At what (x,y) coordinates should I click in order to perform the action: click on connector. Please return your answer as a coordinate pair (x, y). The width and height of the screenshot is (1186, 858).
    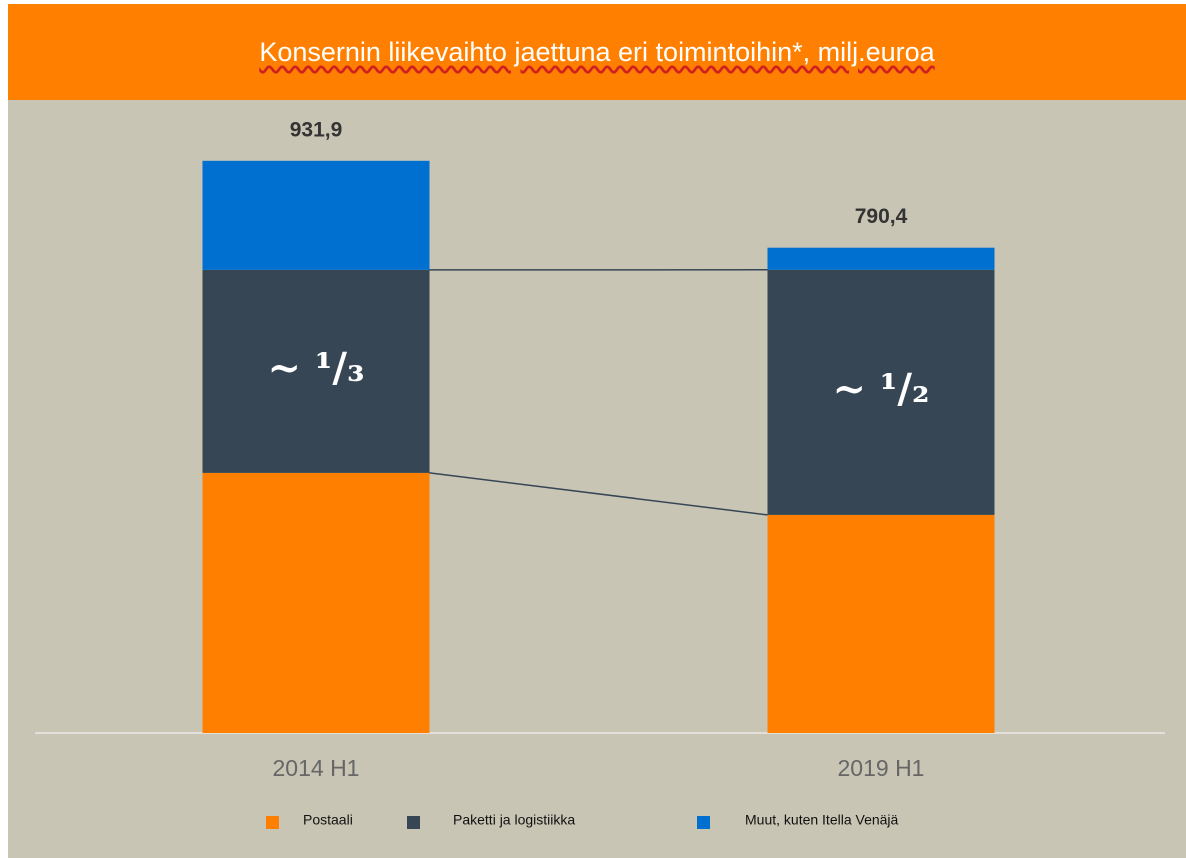
    Looking at the image, I should click on (598, 494).